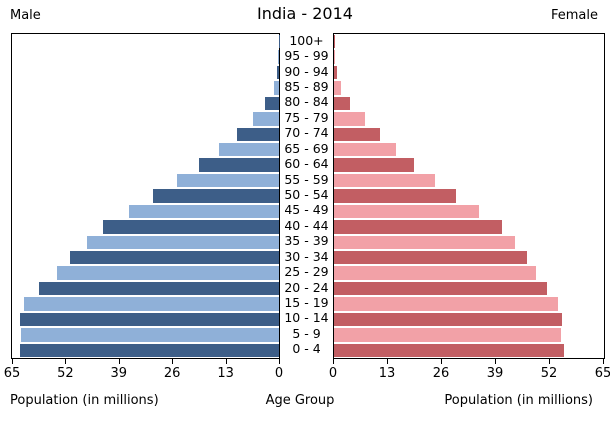 This screenshot has height=425, width=610. What do you see at coordinates (305, 13) in the screenshot?
I see `chart-title: India - 2014` at bounding box center [305, 13].